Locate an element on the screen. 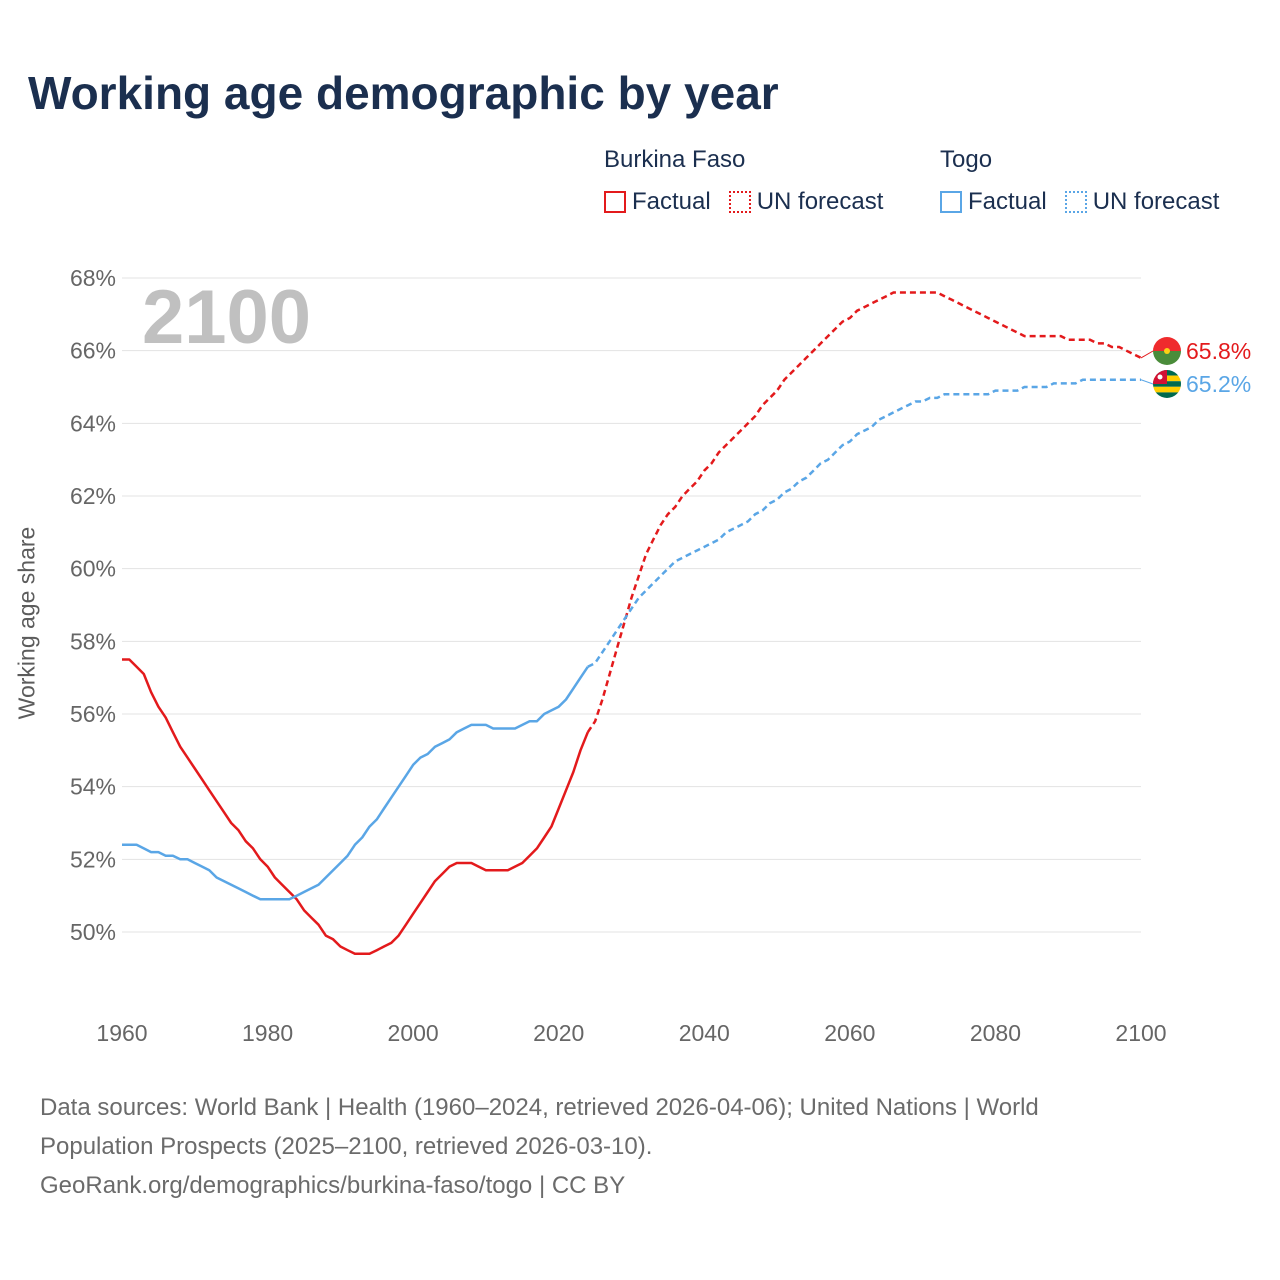 This screenshot has width=1280, height=1280. page-title: Working age demographic by year is located at coordinates (403, 93).